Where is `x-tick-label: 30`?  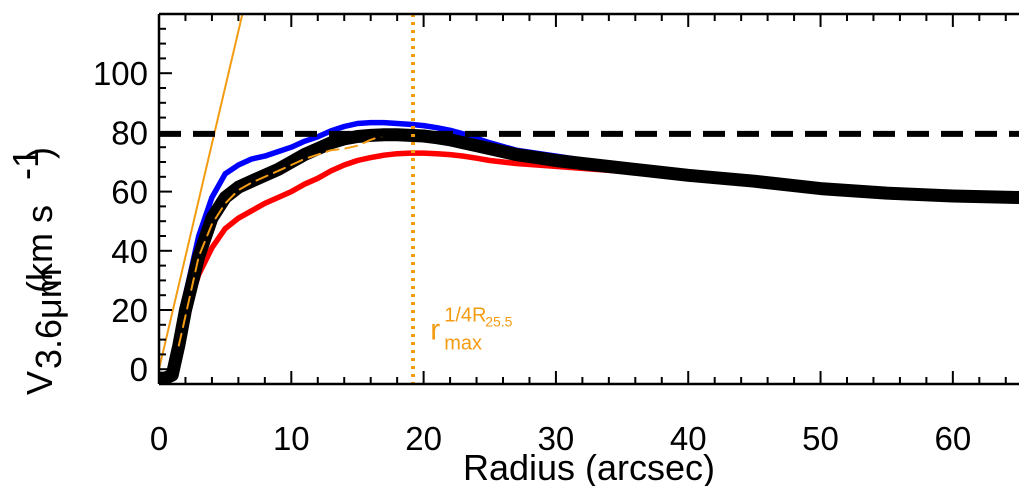 x-tick-label: 30 is located at coordinates (556, 438).